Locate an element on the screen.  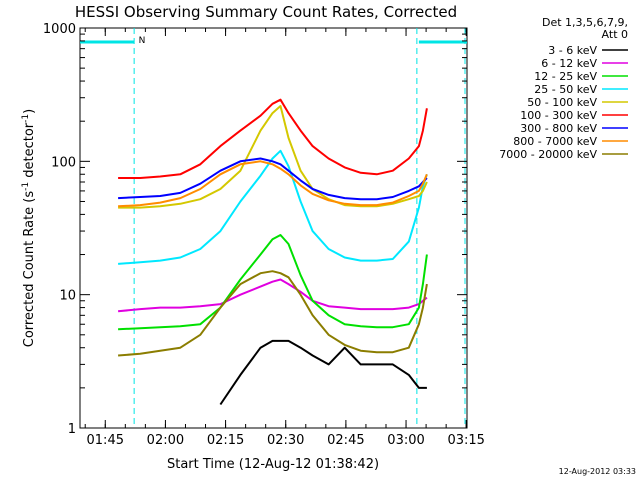
x-tick-label-4: 02:45 is located at coordinates (345, 440).